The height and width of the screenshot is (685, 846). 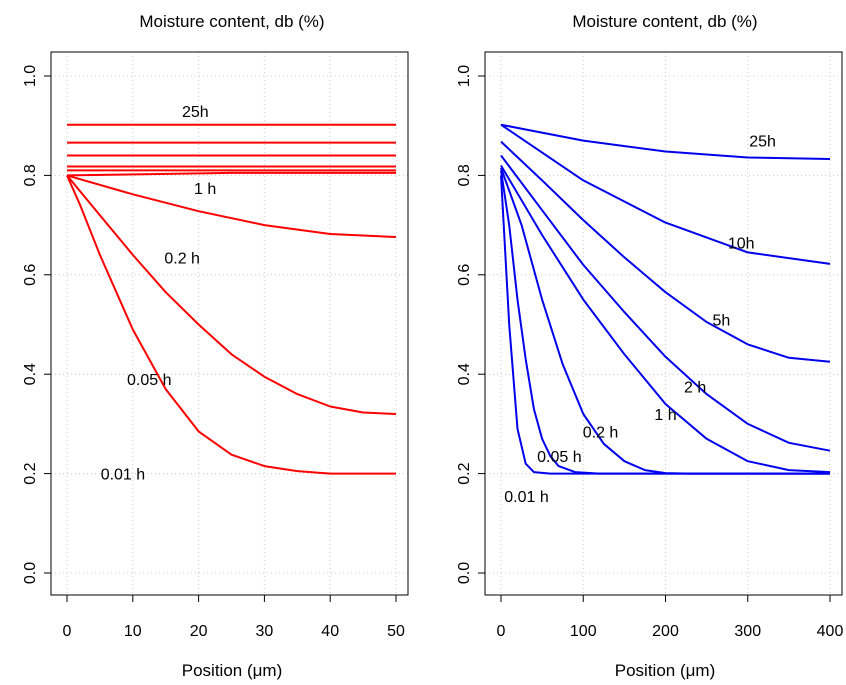 I want to click on plot-title-right: Moisture content, db (%), so click(x=664, y=21).